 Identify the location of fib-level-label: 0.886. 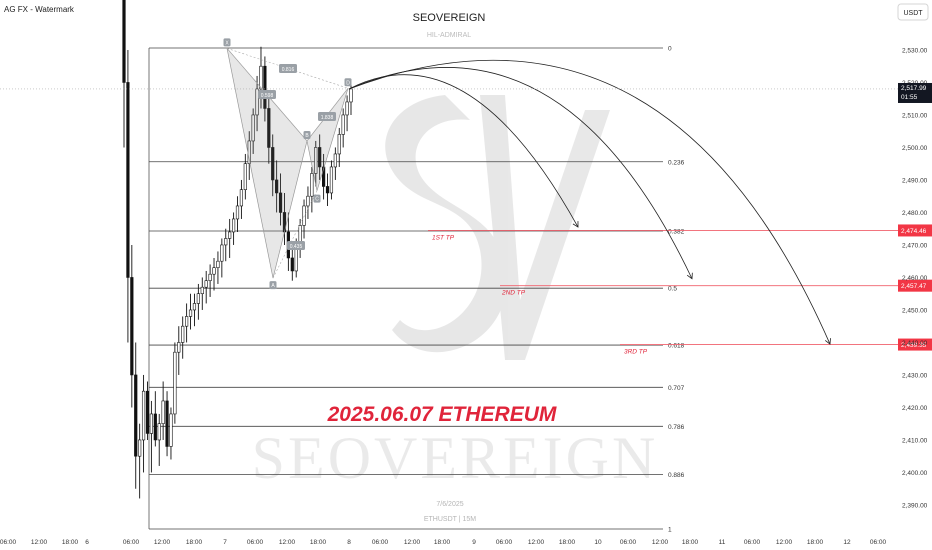
(676, 475).